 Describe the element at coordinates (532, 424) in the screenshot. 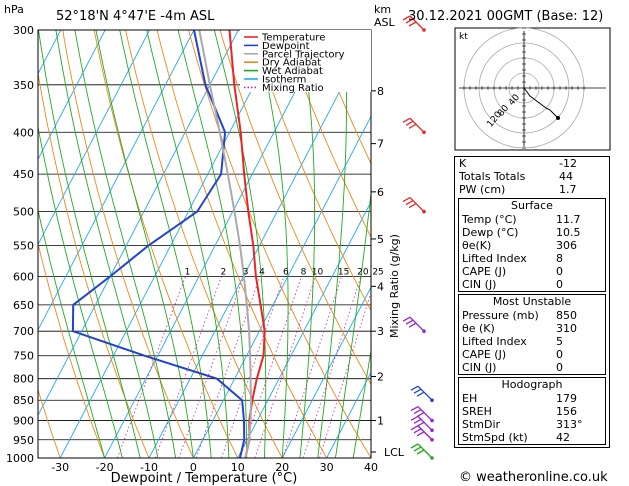

I see `hodograph-stat-row: StmDir 313°` at that location.